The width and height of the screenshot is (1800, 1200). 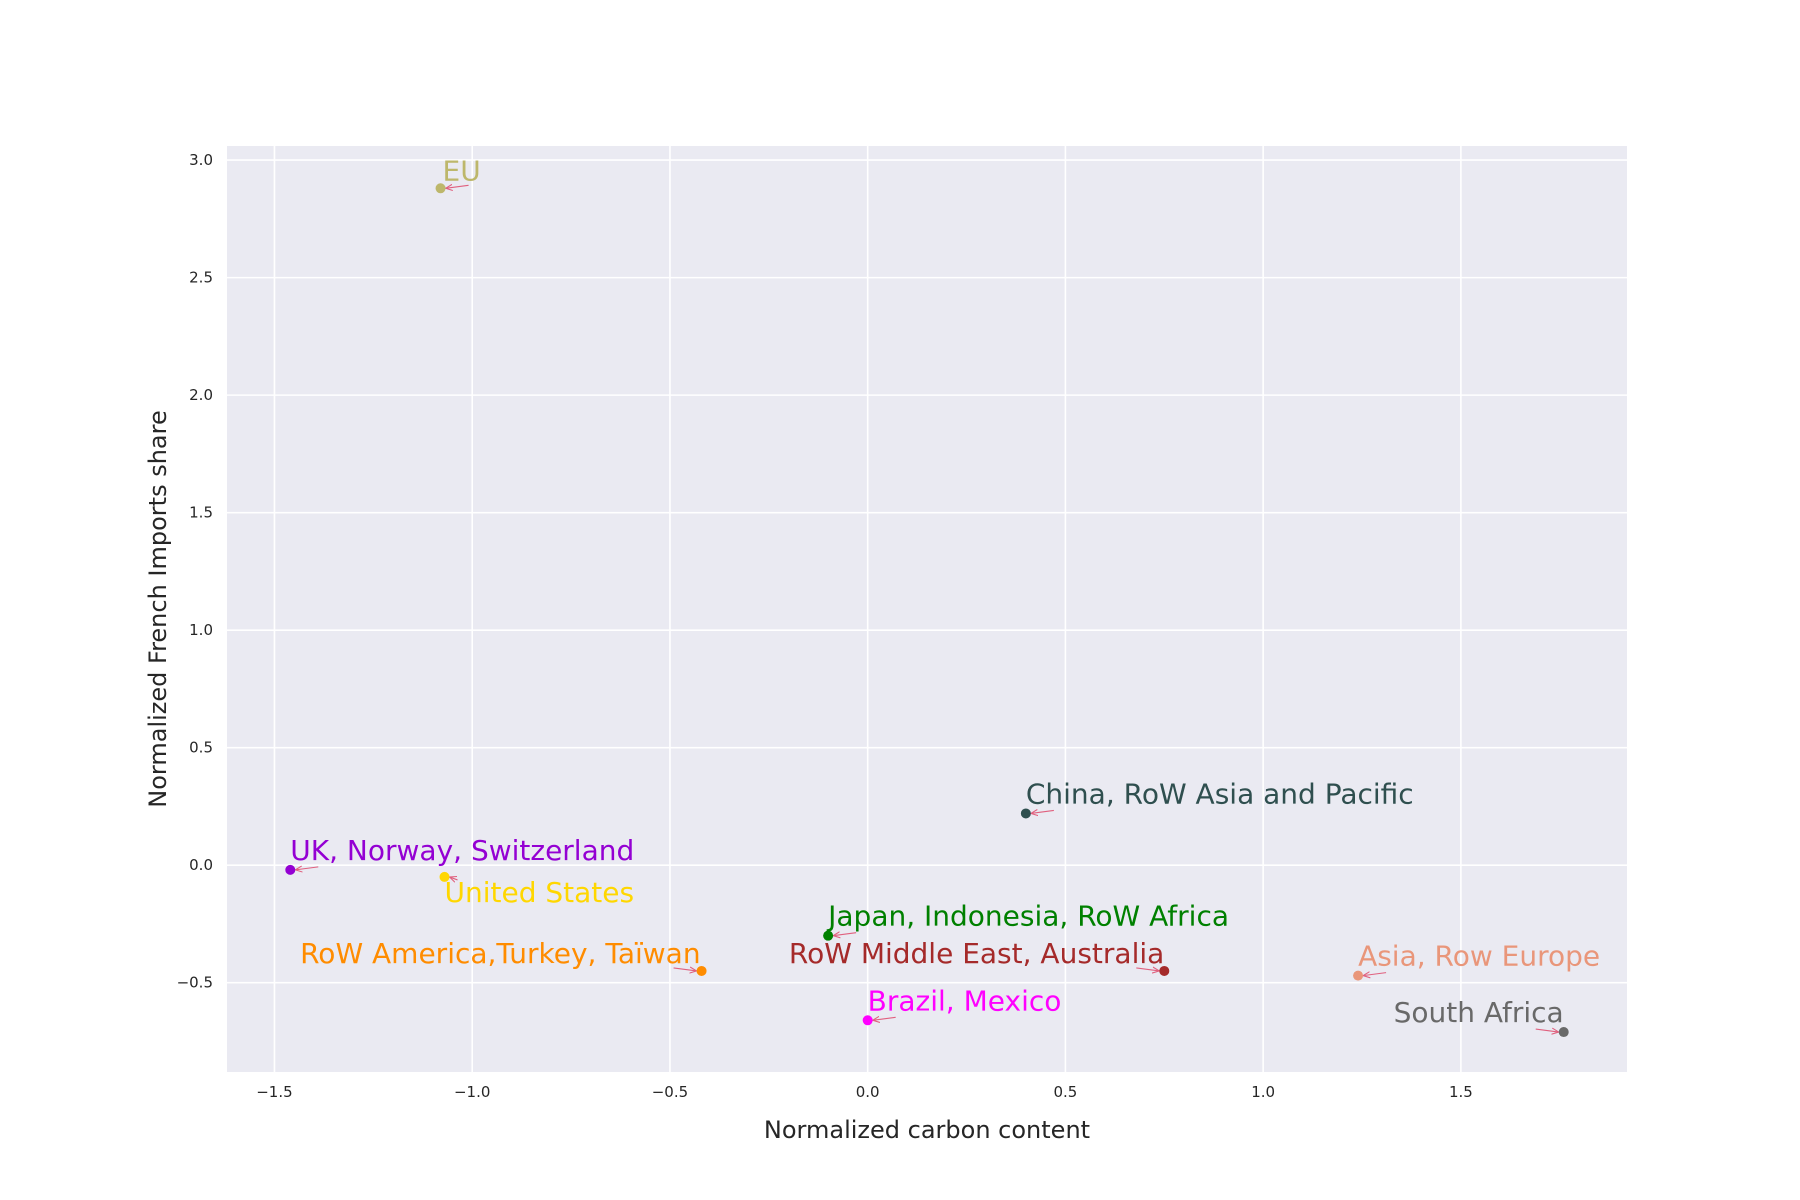 I want to click on point-label: RoW Middle East, Australia, so click(x=976, y=953).